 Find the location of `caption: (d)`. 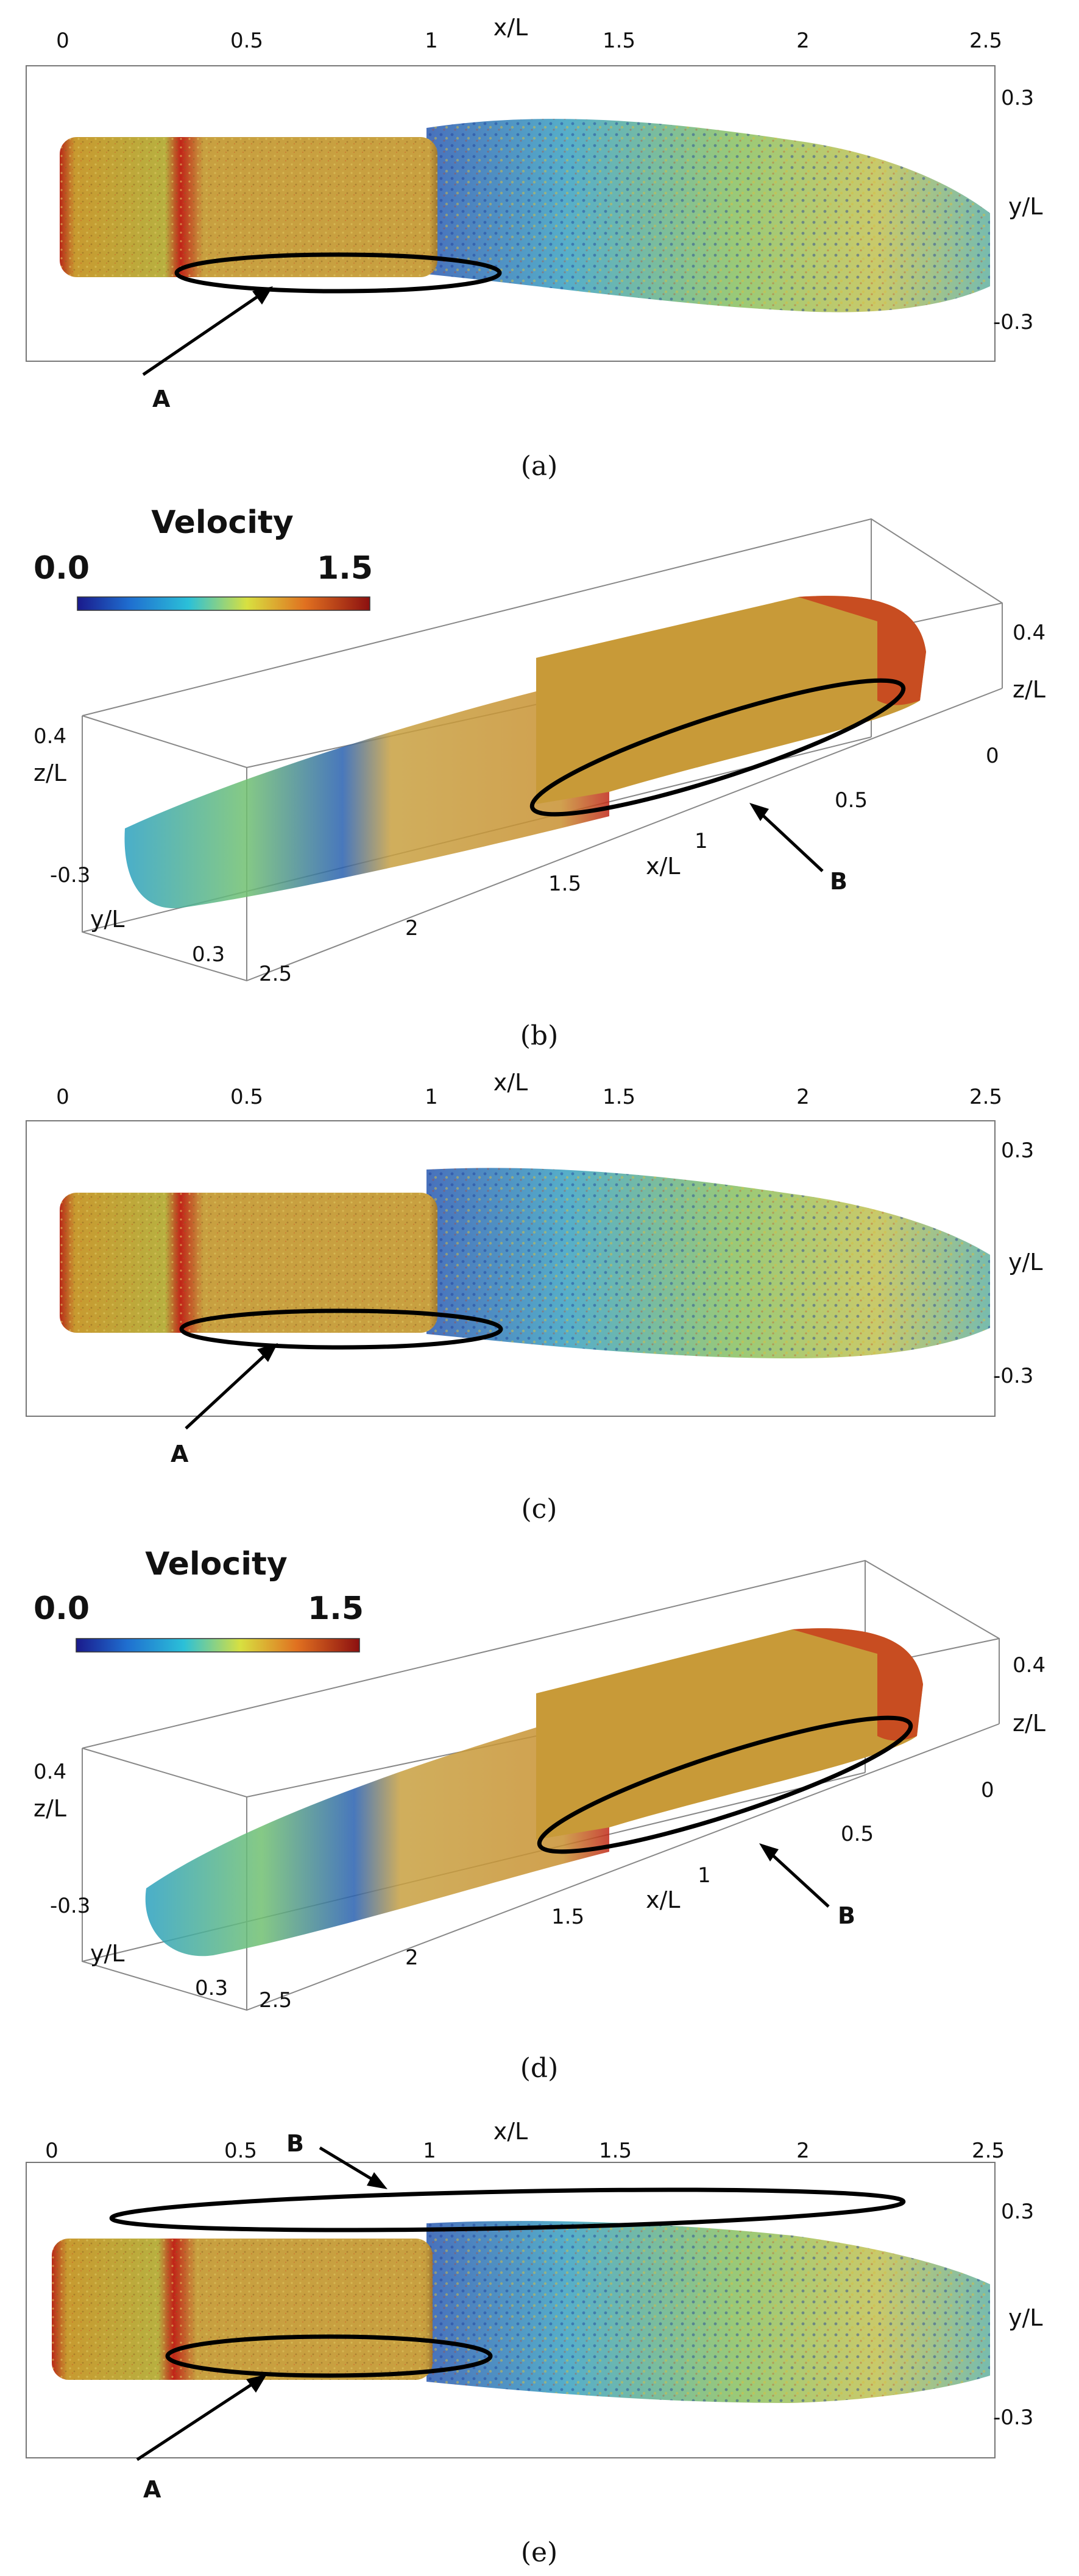

caption: (d) is located at coordinates (539, 2068).